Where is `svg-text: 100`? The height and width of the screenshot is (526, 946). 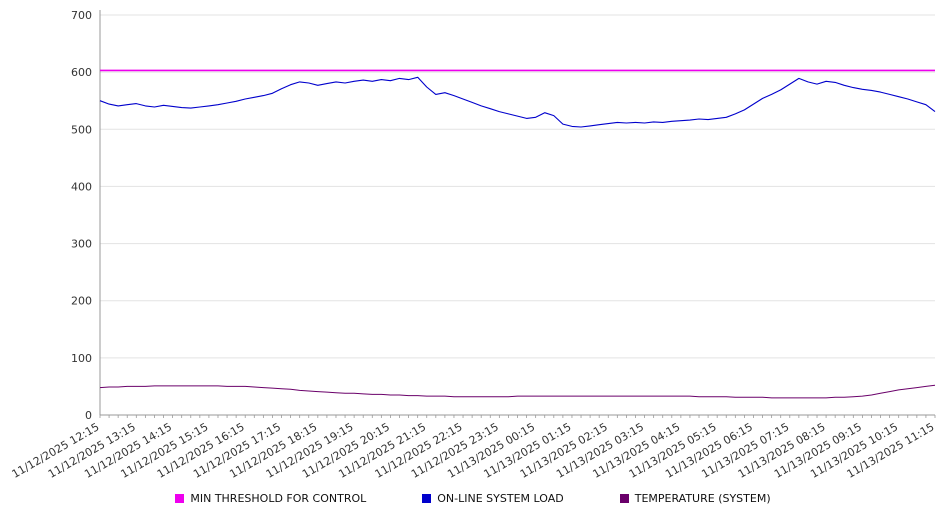
svg-text: 100 is located at coordinates (81, 358).